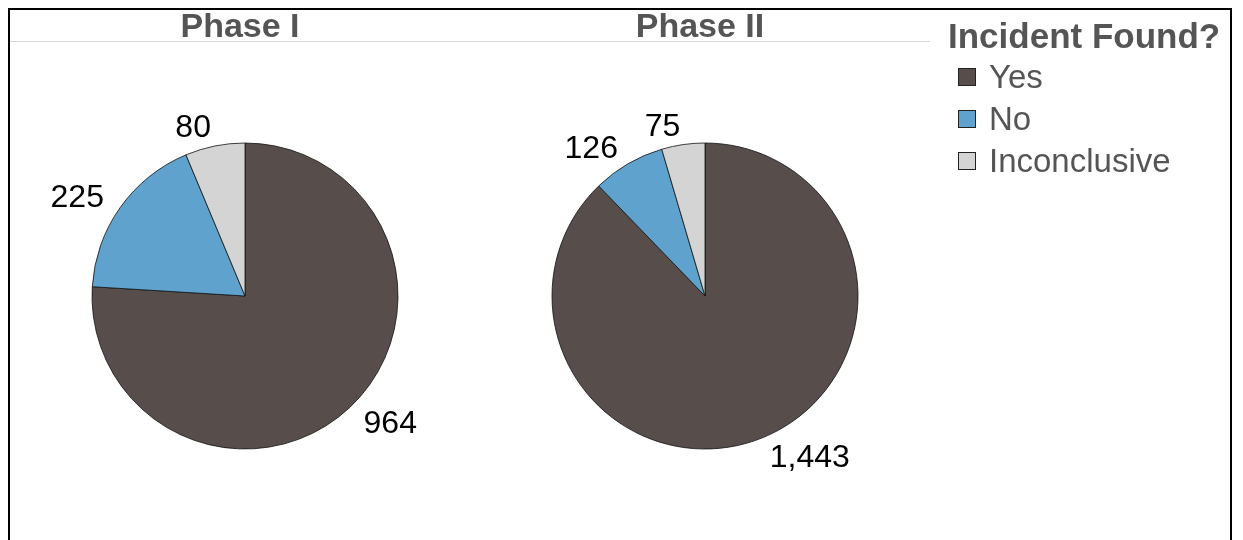 Image resolution: width=1243 pixels, height=540 pixels. Describe the element at coordinates (700, 26) in the screenshot. I see `chart-title: Phase II` at that location.